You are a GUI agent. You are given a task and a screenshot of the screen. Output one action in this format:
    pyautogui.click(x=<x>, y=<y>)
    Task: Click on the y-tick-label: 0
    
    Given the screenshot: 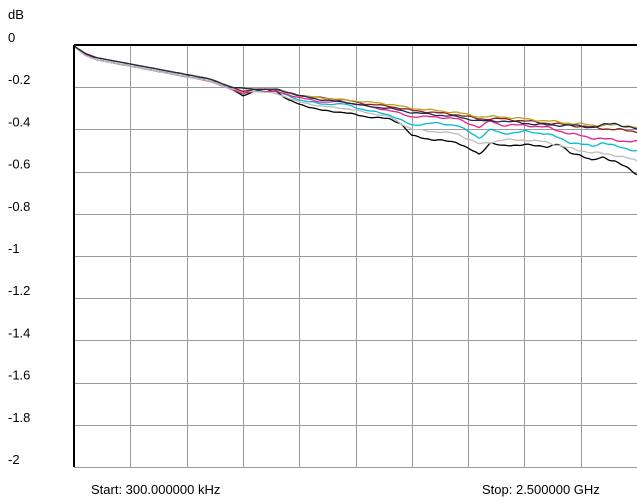 What is the action you would take?
    pyautogui.click(x=11, y=37)
    